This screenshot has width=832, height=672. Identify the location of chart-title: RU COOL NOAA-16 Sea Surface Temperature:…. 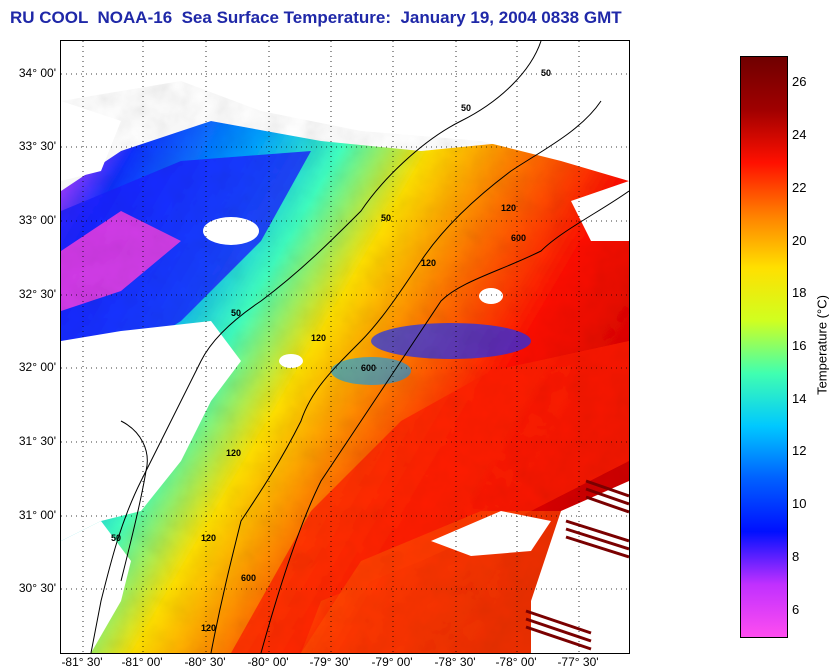
(316, 17).